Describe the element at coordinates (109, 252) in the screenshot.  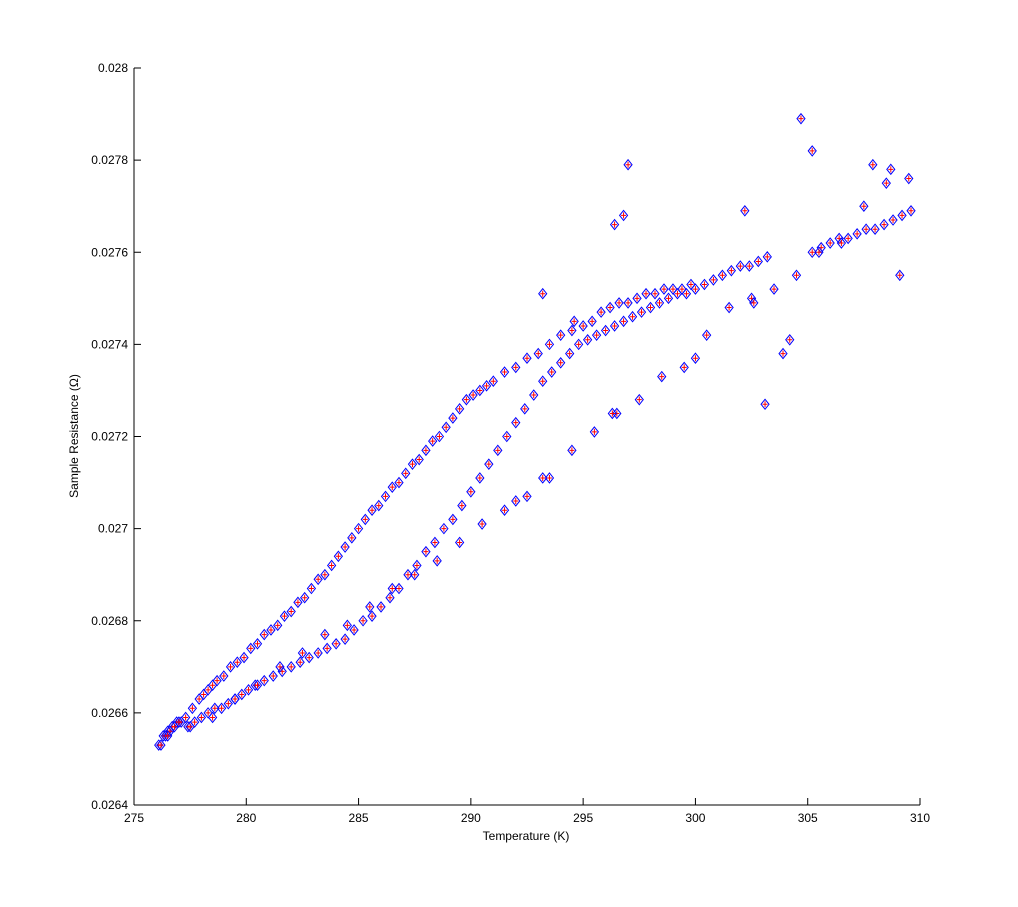
I see `y-tick-label: 0.0276` at that location.